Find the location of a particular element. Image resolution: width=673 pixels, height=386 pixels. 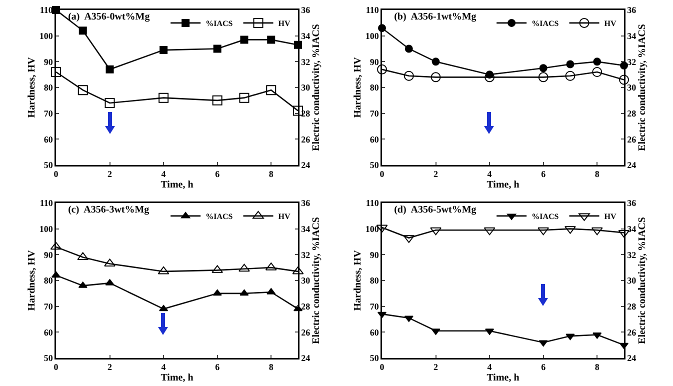

legend-label: HV is located at coordinates (284, 23).